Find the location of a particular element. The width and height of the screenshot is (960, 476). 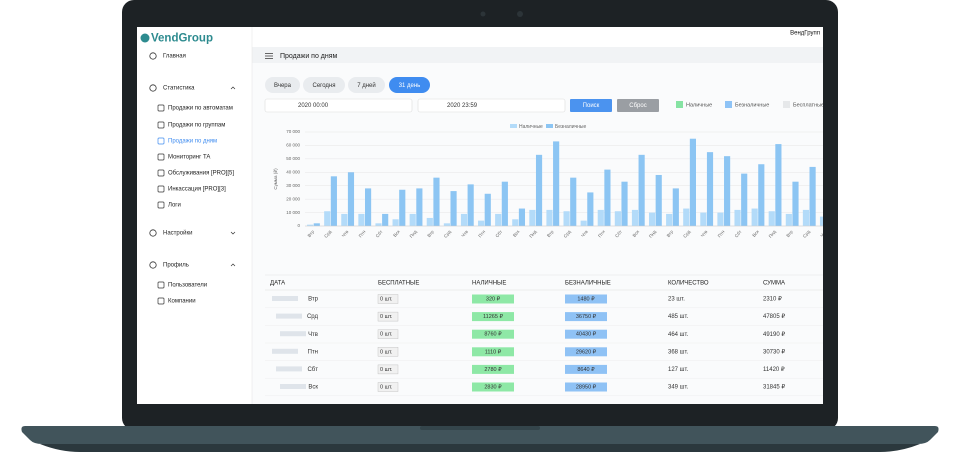

table-cell: 11265 ₽ is located at coordinates (493, 316).